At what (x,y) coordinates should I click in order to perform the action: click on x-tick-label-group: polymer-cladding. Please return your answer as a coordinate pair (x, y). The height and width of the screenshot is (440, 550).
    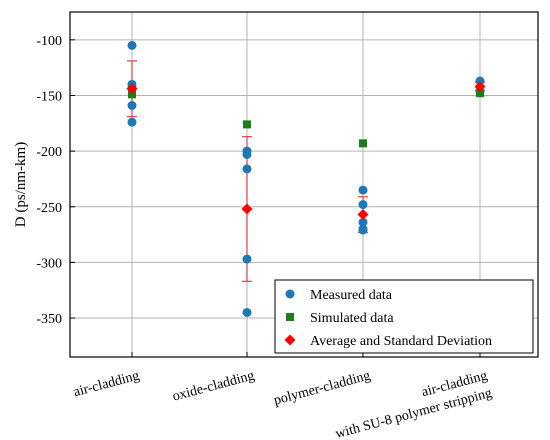
    Looking at the image, I should click on (322, 388).